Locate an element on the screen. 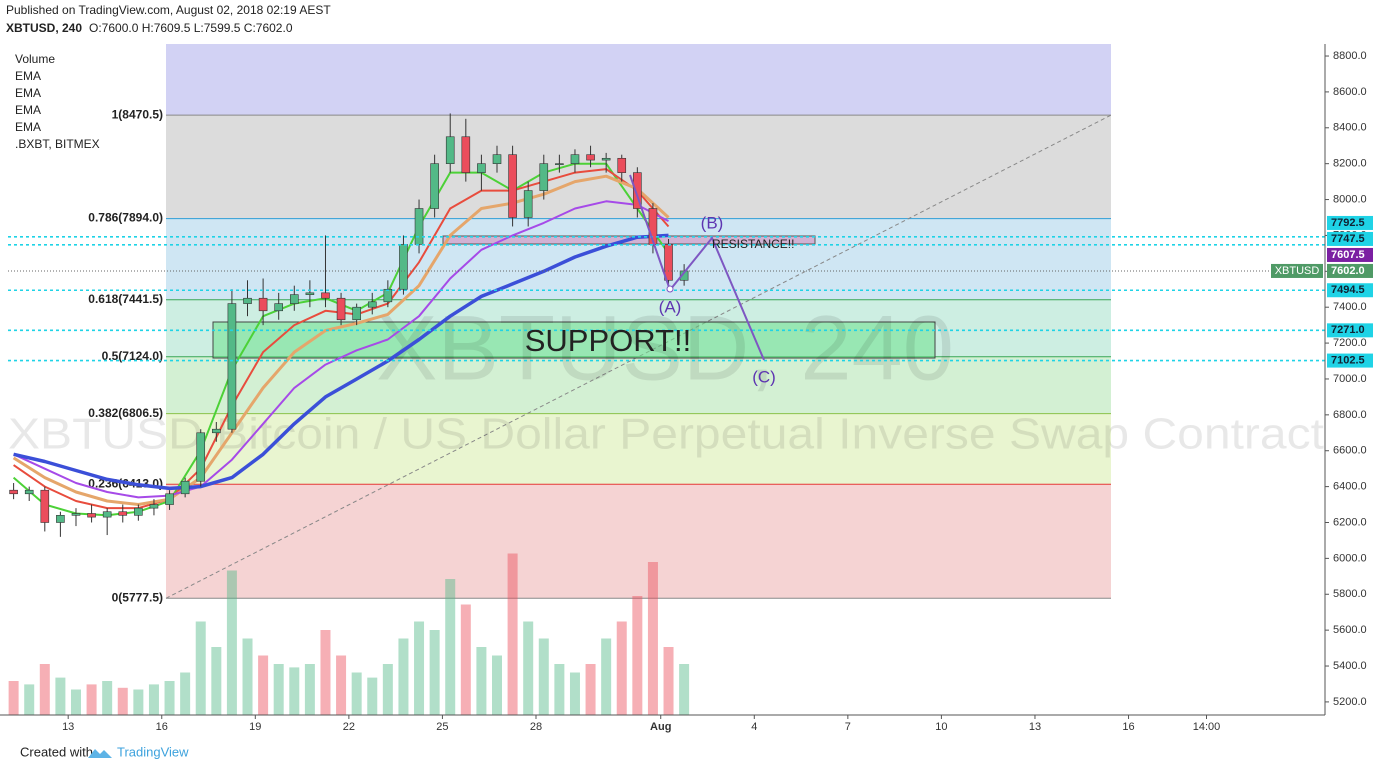 Image resolution: width=1377 pixels, height=771 pixels. price-label: 7494.5 is located at coordinates (1348, 290).